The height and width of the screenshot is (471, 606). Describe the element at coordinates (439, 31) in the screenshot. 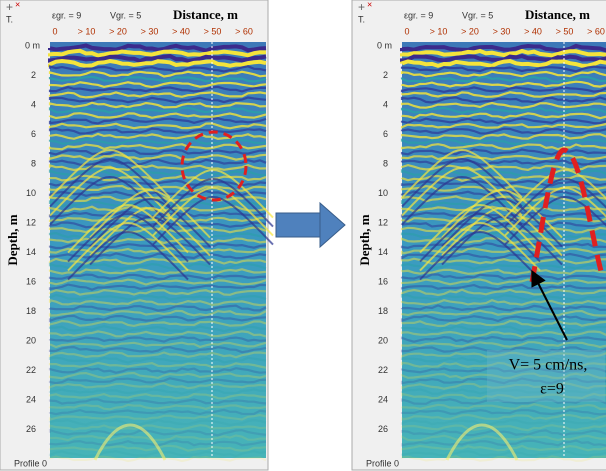

I see `x-tick-label: > 10` at that location.